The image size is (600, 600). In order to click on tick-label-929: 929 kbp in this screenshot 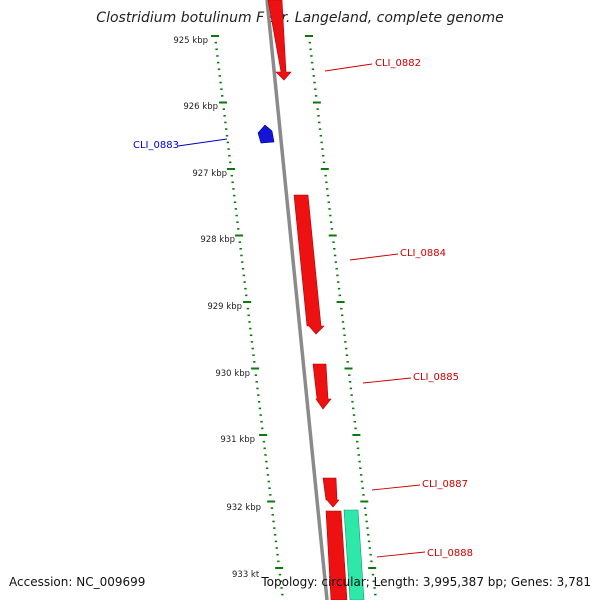, I will do `click(224, 307)`.